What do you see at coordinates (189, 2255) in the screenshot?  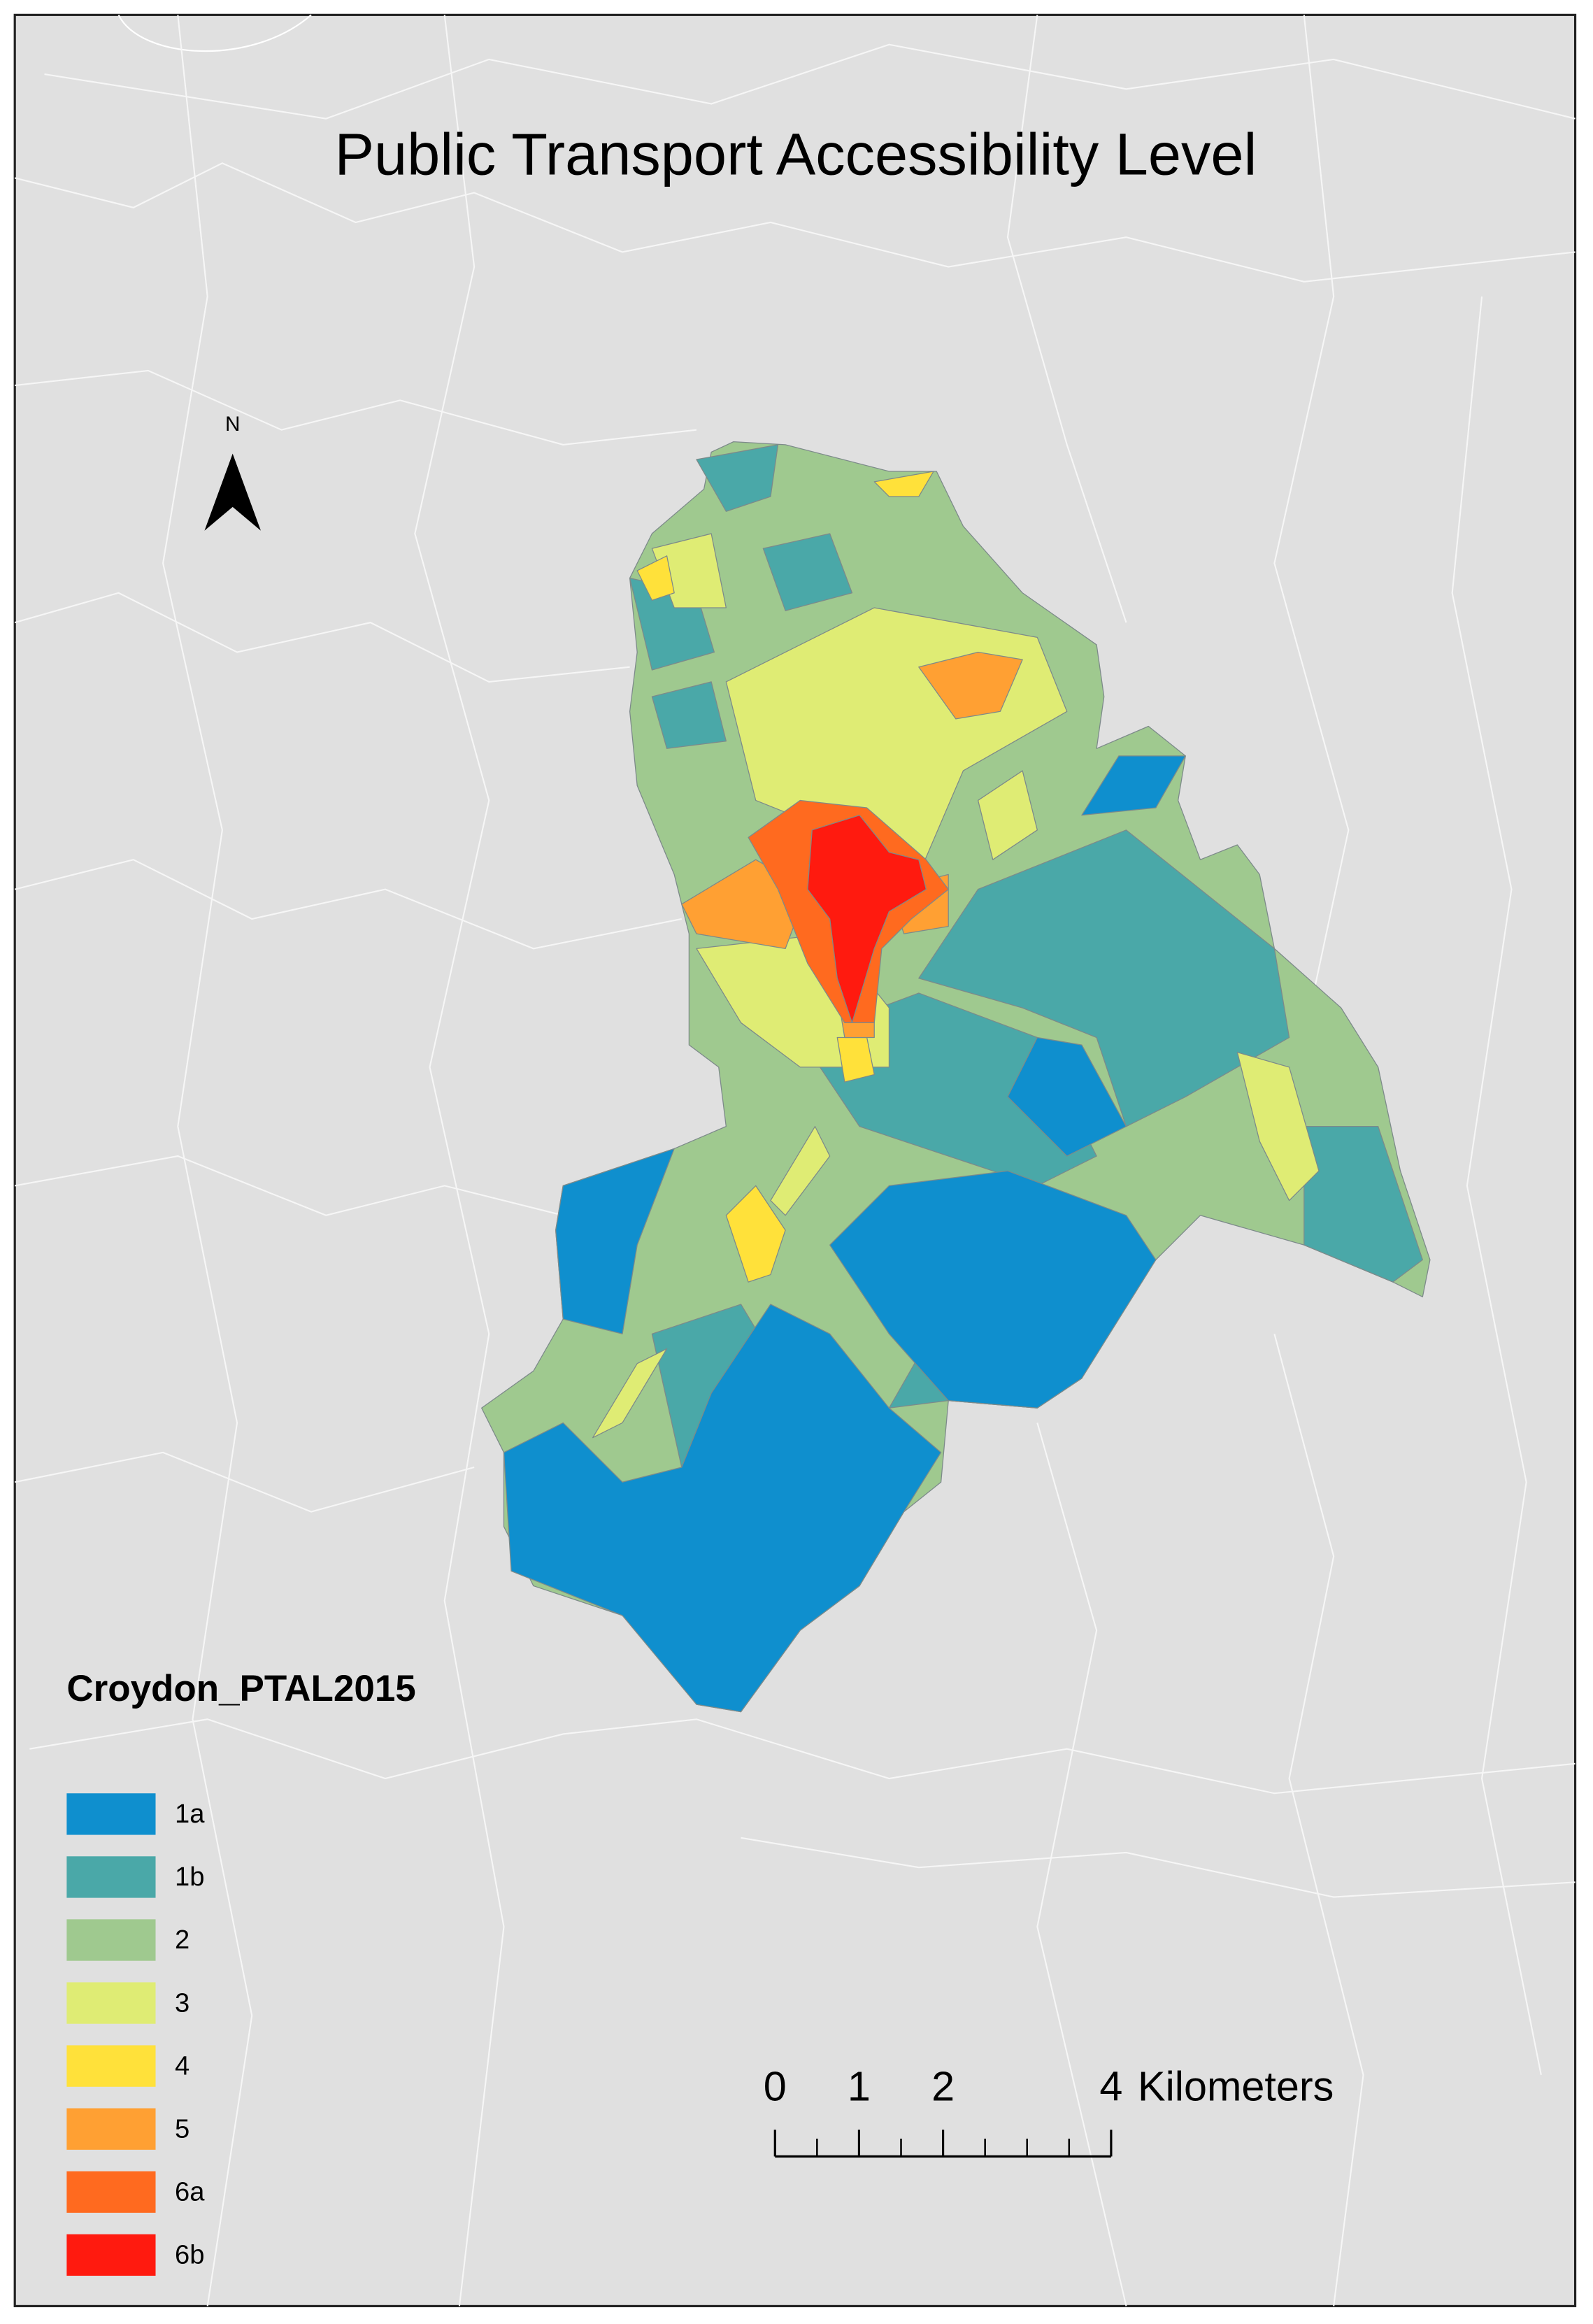 I see `legend-label: 6b` at bounding box center [189, 2255].